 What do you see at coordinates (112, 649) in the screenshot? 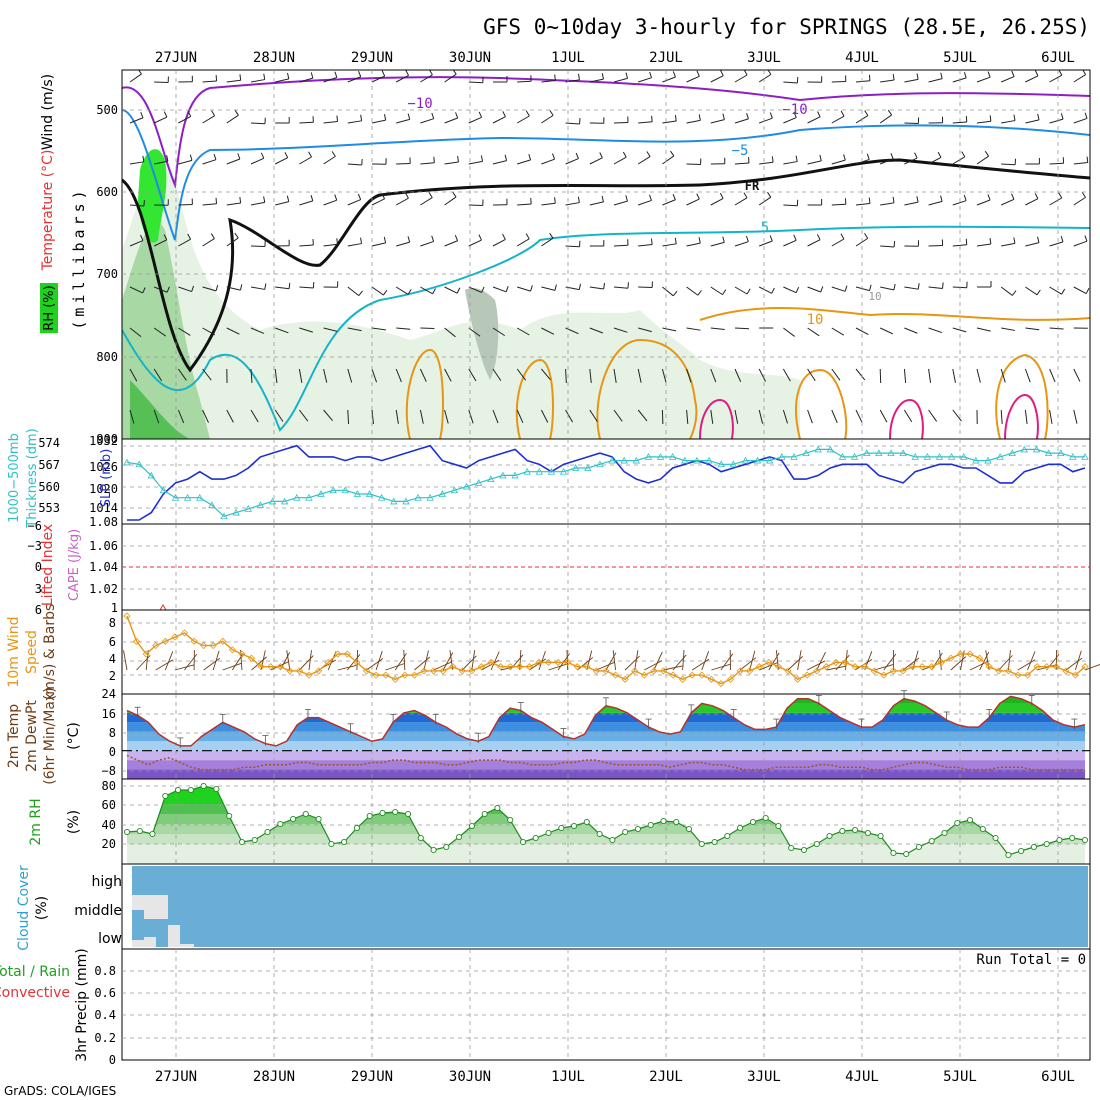
I see `wind-y-axis: 8 6 4 2` at bounding box center [112, 649].